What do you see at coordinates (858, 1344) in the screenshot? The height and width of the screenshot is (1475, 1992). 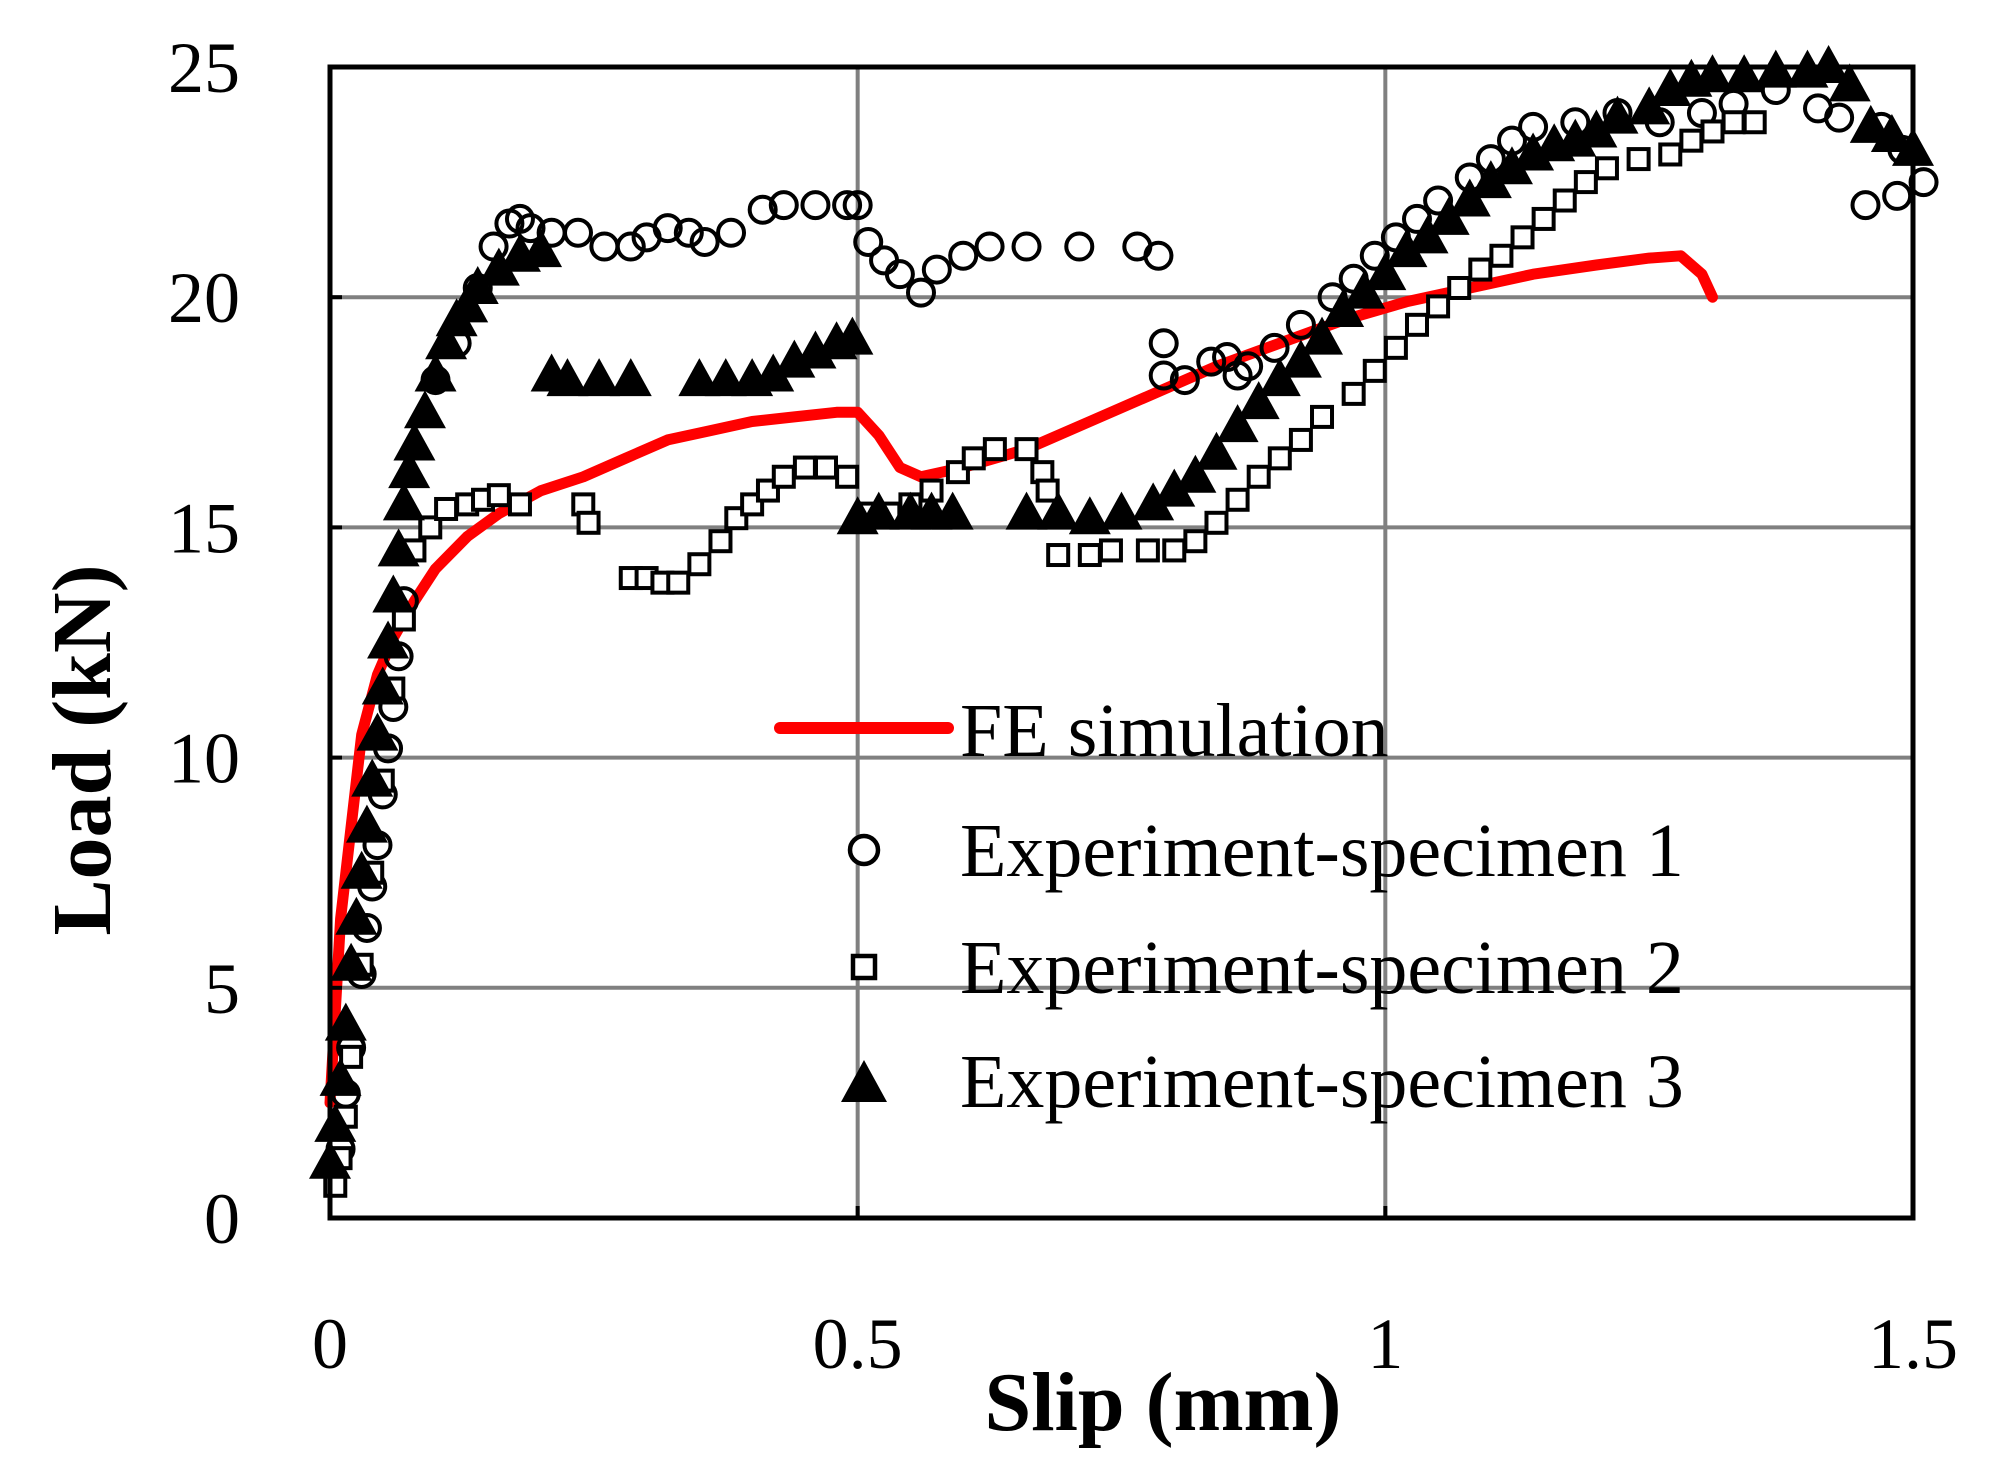 I see `x-tick-label: 0.5` at bounding box center [858, 1344].